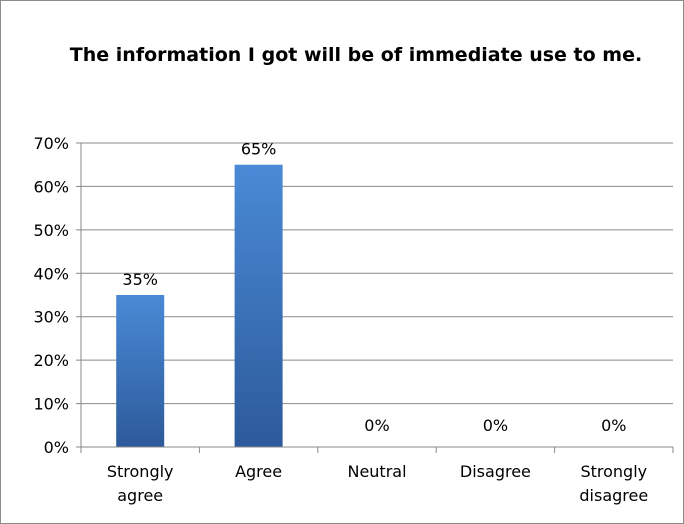 This screenshot has height=524, width=684. What do you see at coordinates (613, 495) in the screenshot?
I see `category-label: disagree` at bounding box center [613, 495].